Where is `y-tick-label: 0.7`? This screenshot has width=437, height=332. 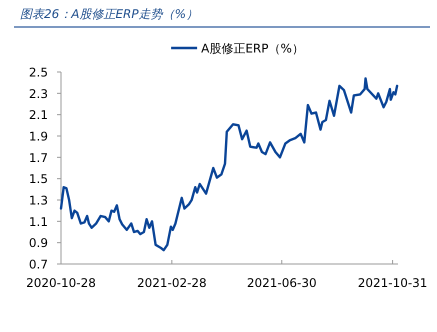 y-tick-label: 0.7 is located at coordinates (38, 265).